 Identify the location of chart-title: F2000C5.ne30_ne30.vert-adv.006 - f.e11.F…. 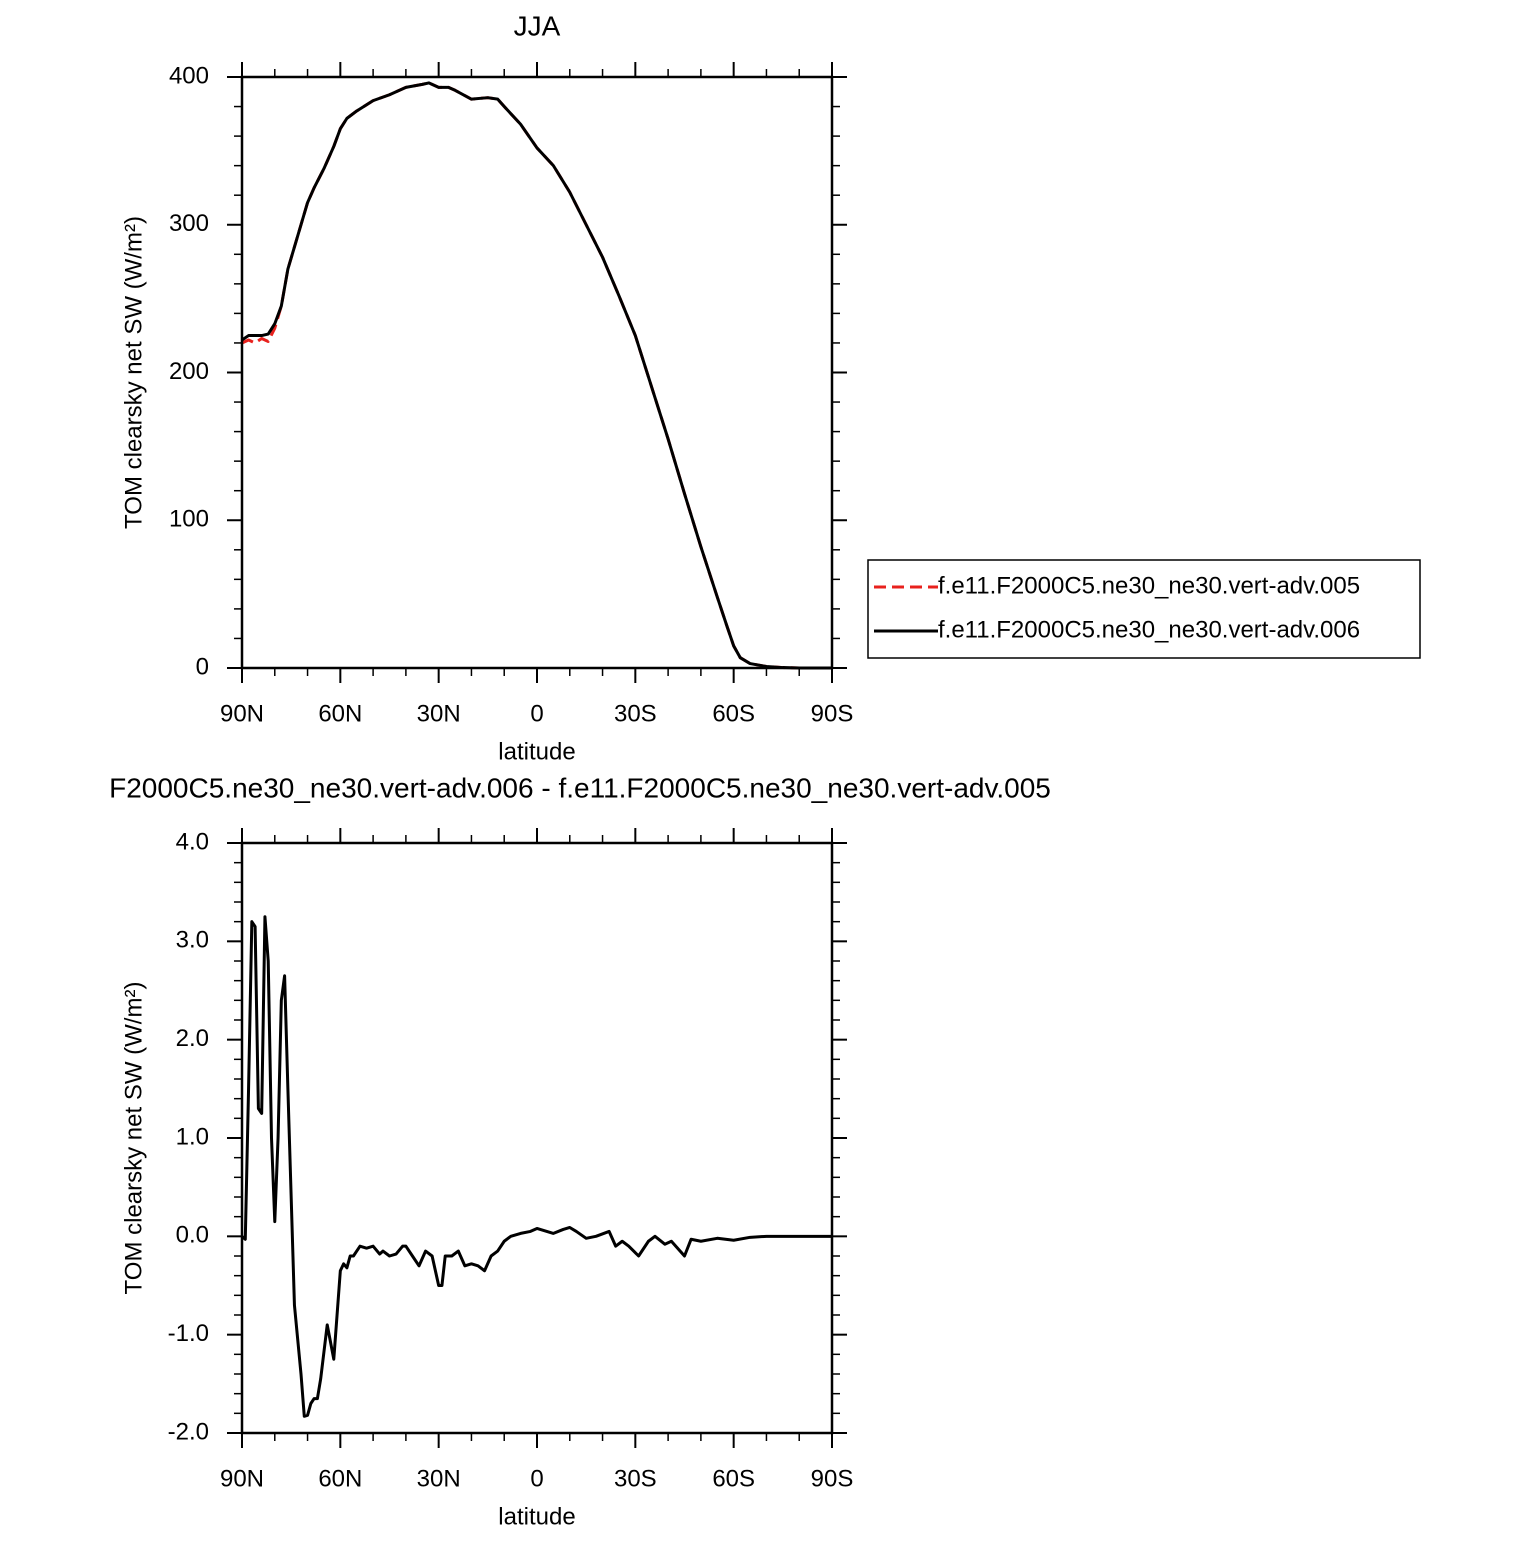
(580, 787).